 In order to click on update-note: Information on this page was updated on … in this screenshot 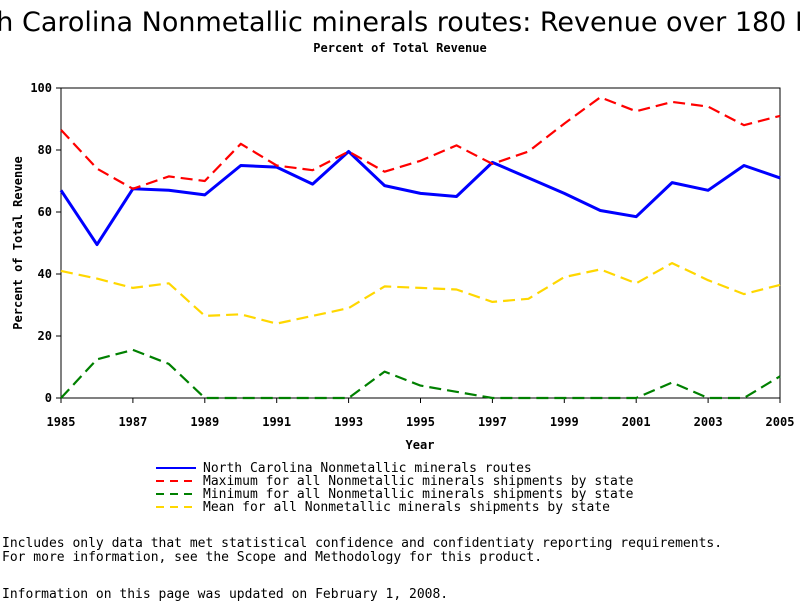, I will do `click(225, 594)`.